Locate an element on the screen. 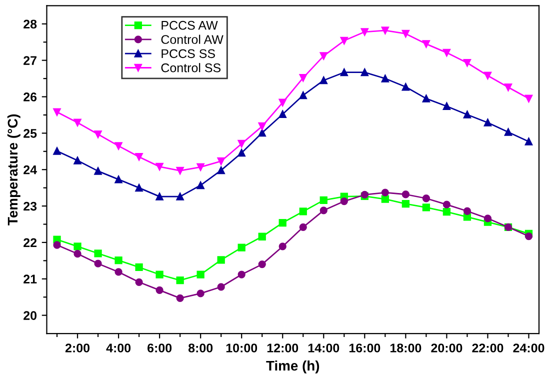  y-tick-label: 24 is located at coordinates (30, 169).